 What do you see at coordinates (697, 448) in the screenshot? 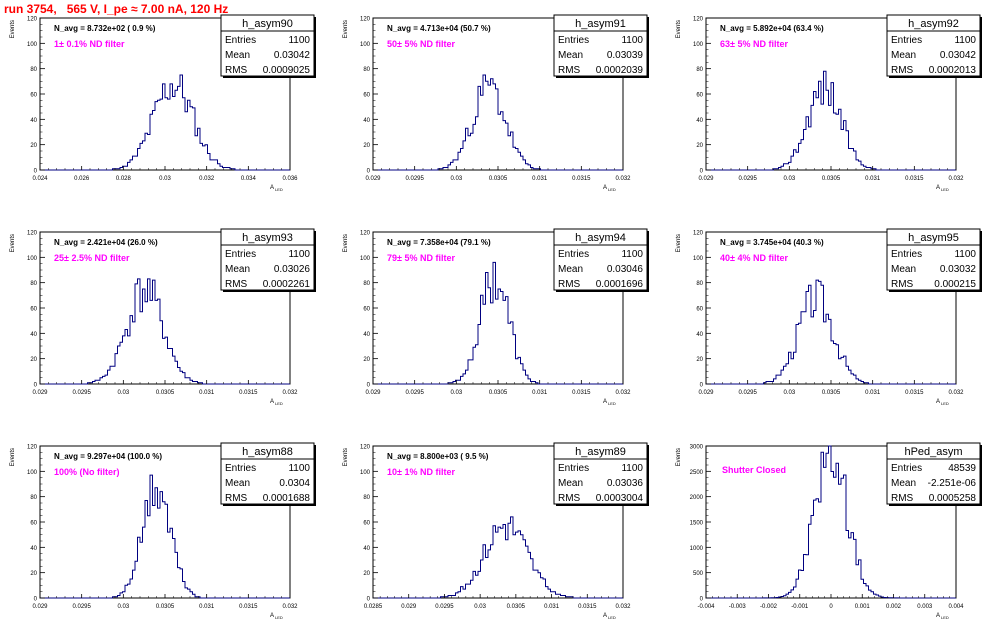
I see `y-tick-label: 3000` at bounding box center [697, 448].